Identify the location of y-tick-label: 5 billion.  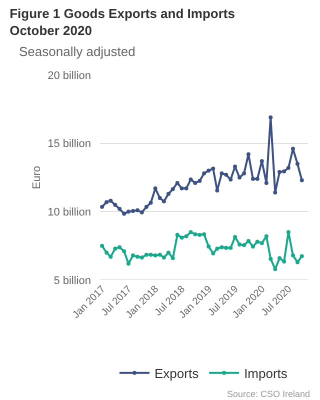
(72, 280).